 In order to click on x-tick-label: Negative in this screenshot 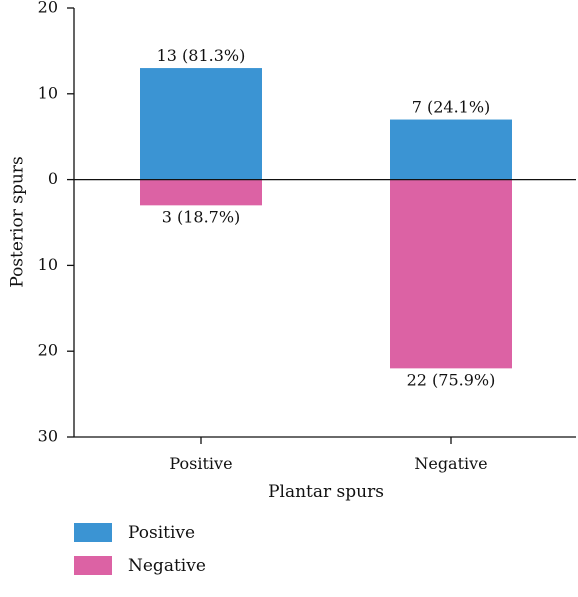, I will do `click(450, 463)`.